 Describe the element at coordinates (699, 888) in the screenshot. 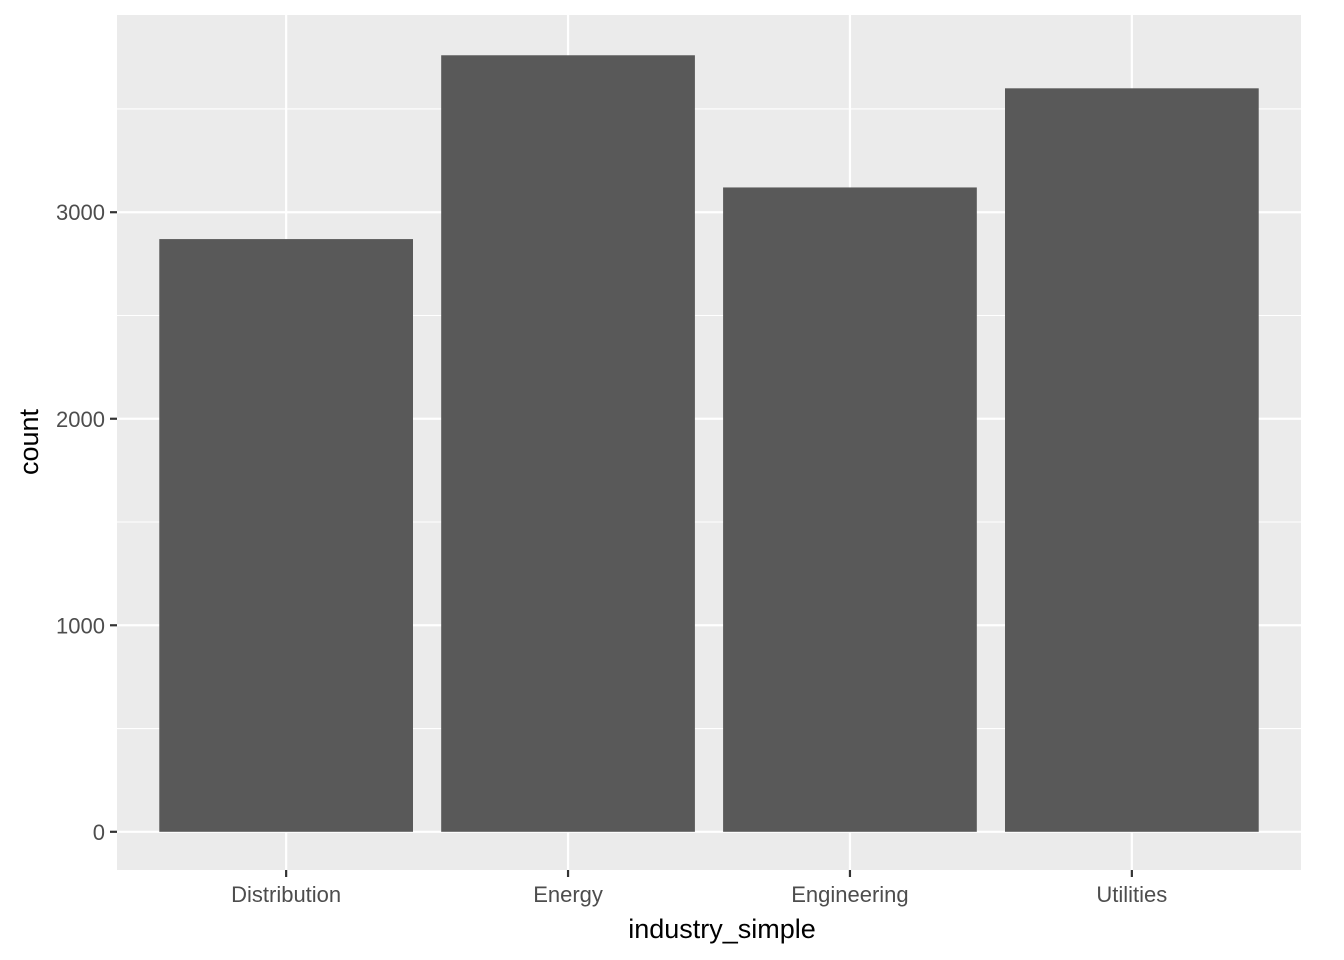

I see `x-axis: Distribution Energy Engineering Utilities` at that location.